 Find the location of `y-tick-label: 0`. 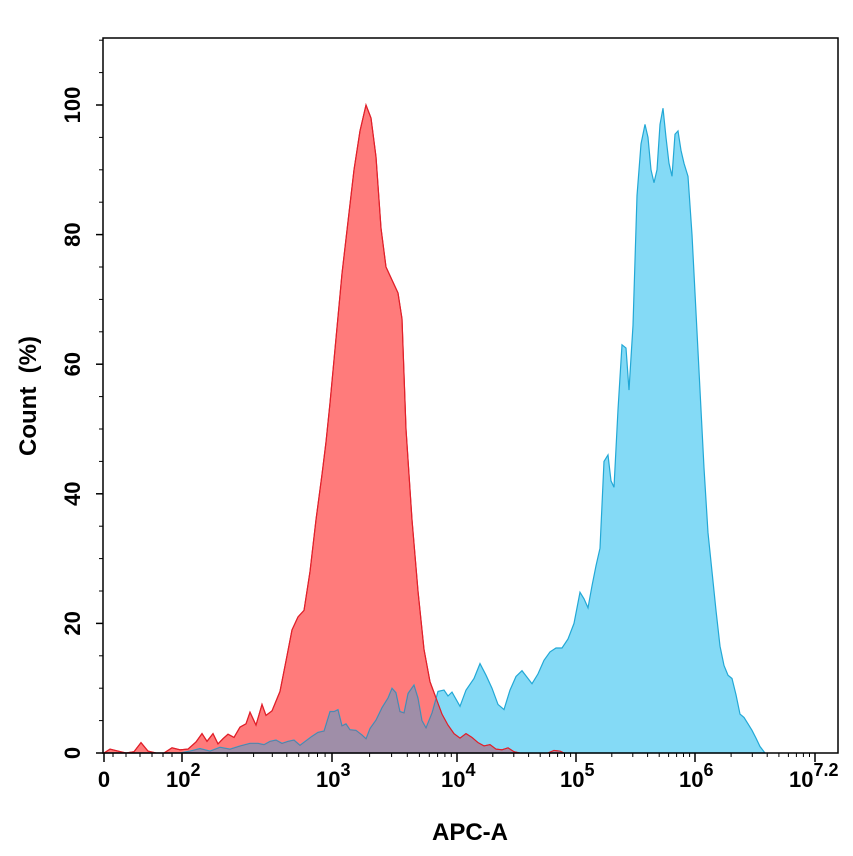

y-tick-label: 0 is located at coordinates (72, 753).